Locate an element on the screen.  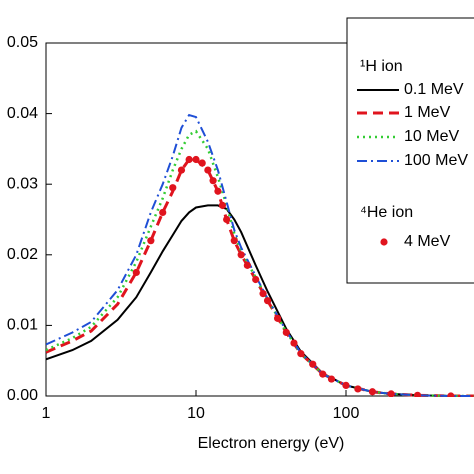
x-tick-label: 1 is located at coordinates (46, 413).